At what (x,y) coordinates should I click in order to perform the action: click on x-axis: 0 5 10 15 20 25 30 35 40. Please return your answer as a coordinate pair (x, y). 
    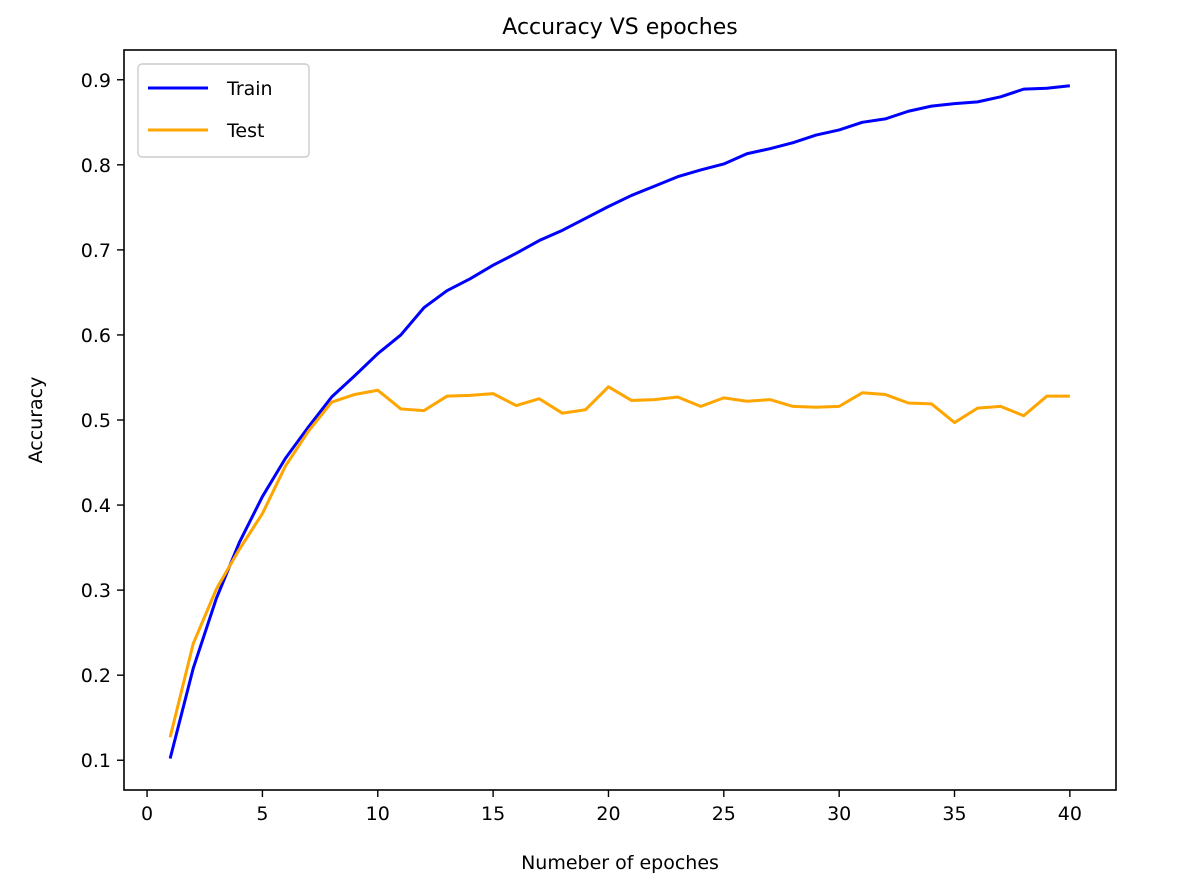
    Looking at the image, I should click on (611, 807).